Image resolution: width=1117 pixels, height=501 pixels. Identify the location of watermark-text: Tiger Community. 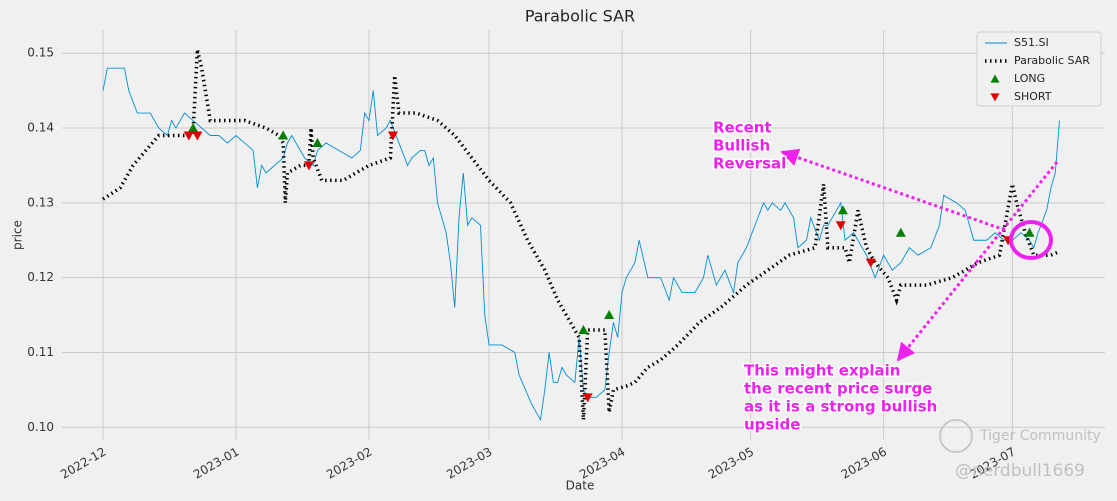
(1040, 436).